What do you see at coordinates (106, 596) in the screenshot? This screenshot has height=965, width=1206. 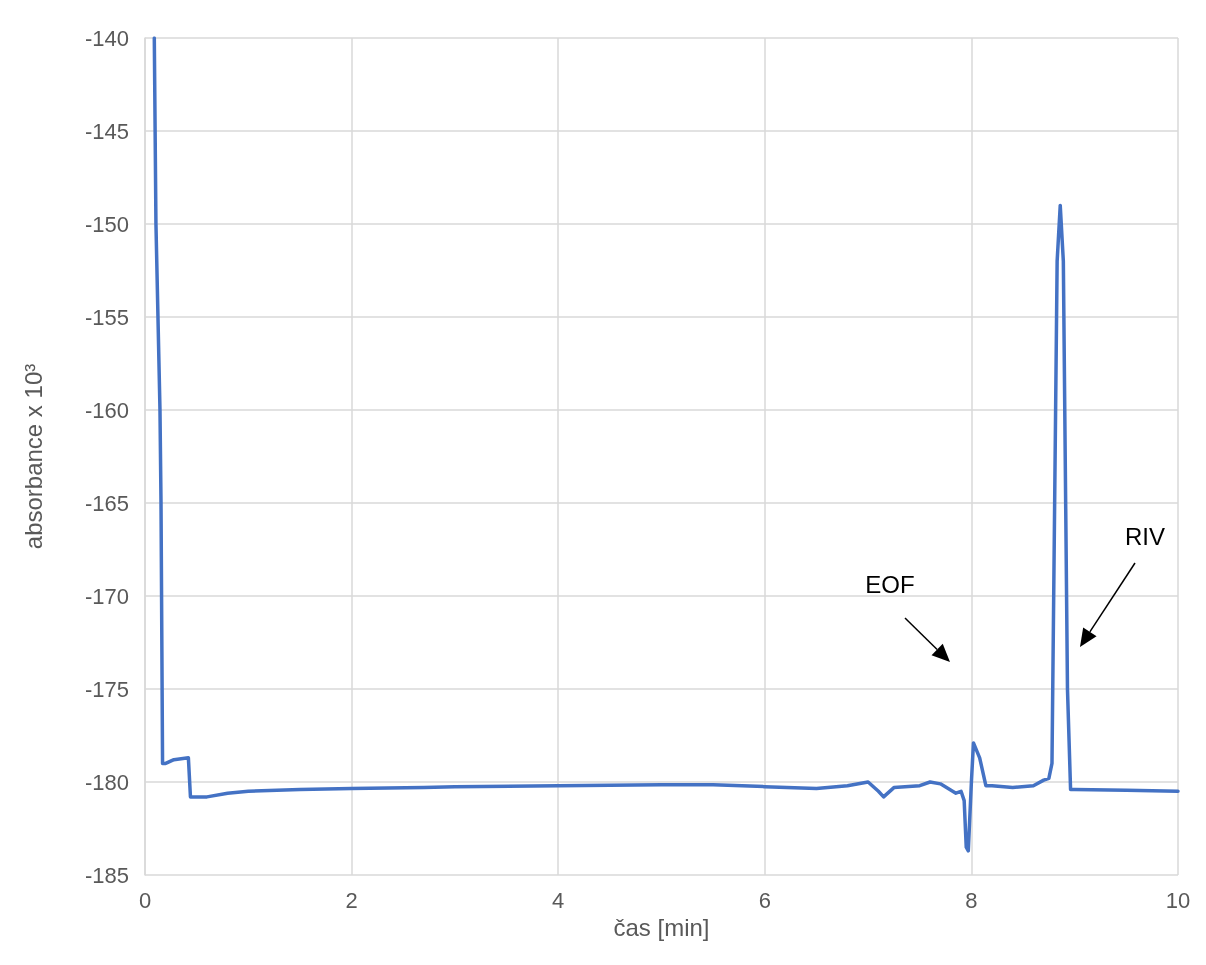 I see `y-tick-label: -170` at bounding box center [106, 596].